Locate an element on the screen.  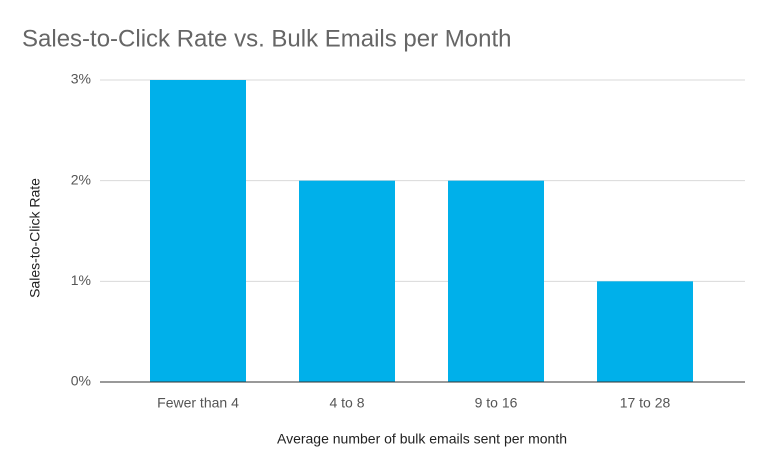
x-tick-label: 4 to 8 is located at coordinates (346, 403).